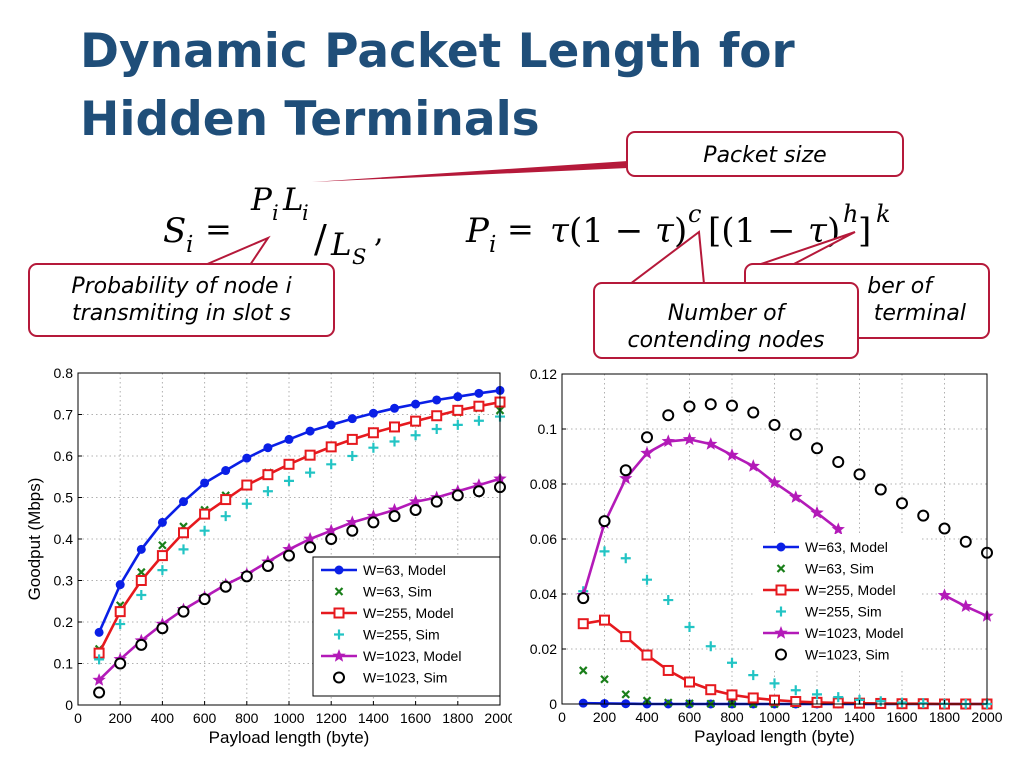 The height and width of the screenshot is (768, 1024). I want to click on formula-equals-2: =, so click(520, 229).